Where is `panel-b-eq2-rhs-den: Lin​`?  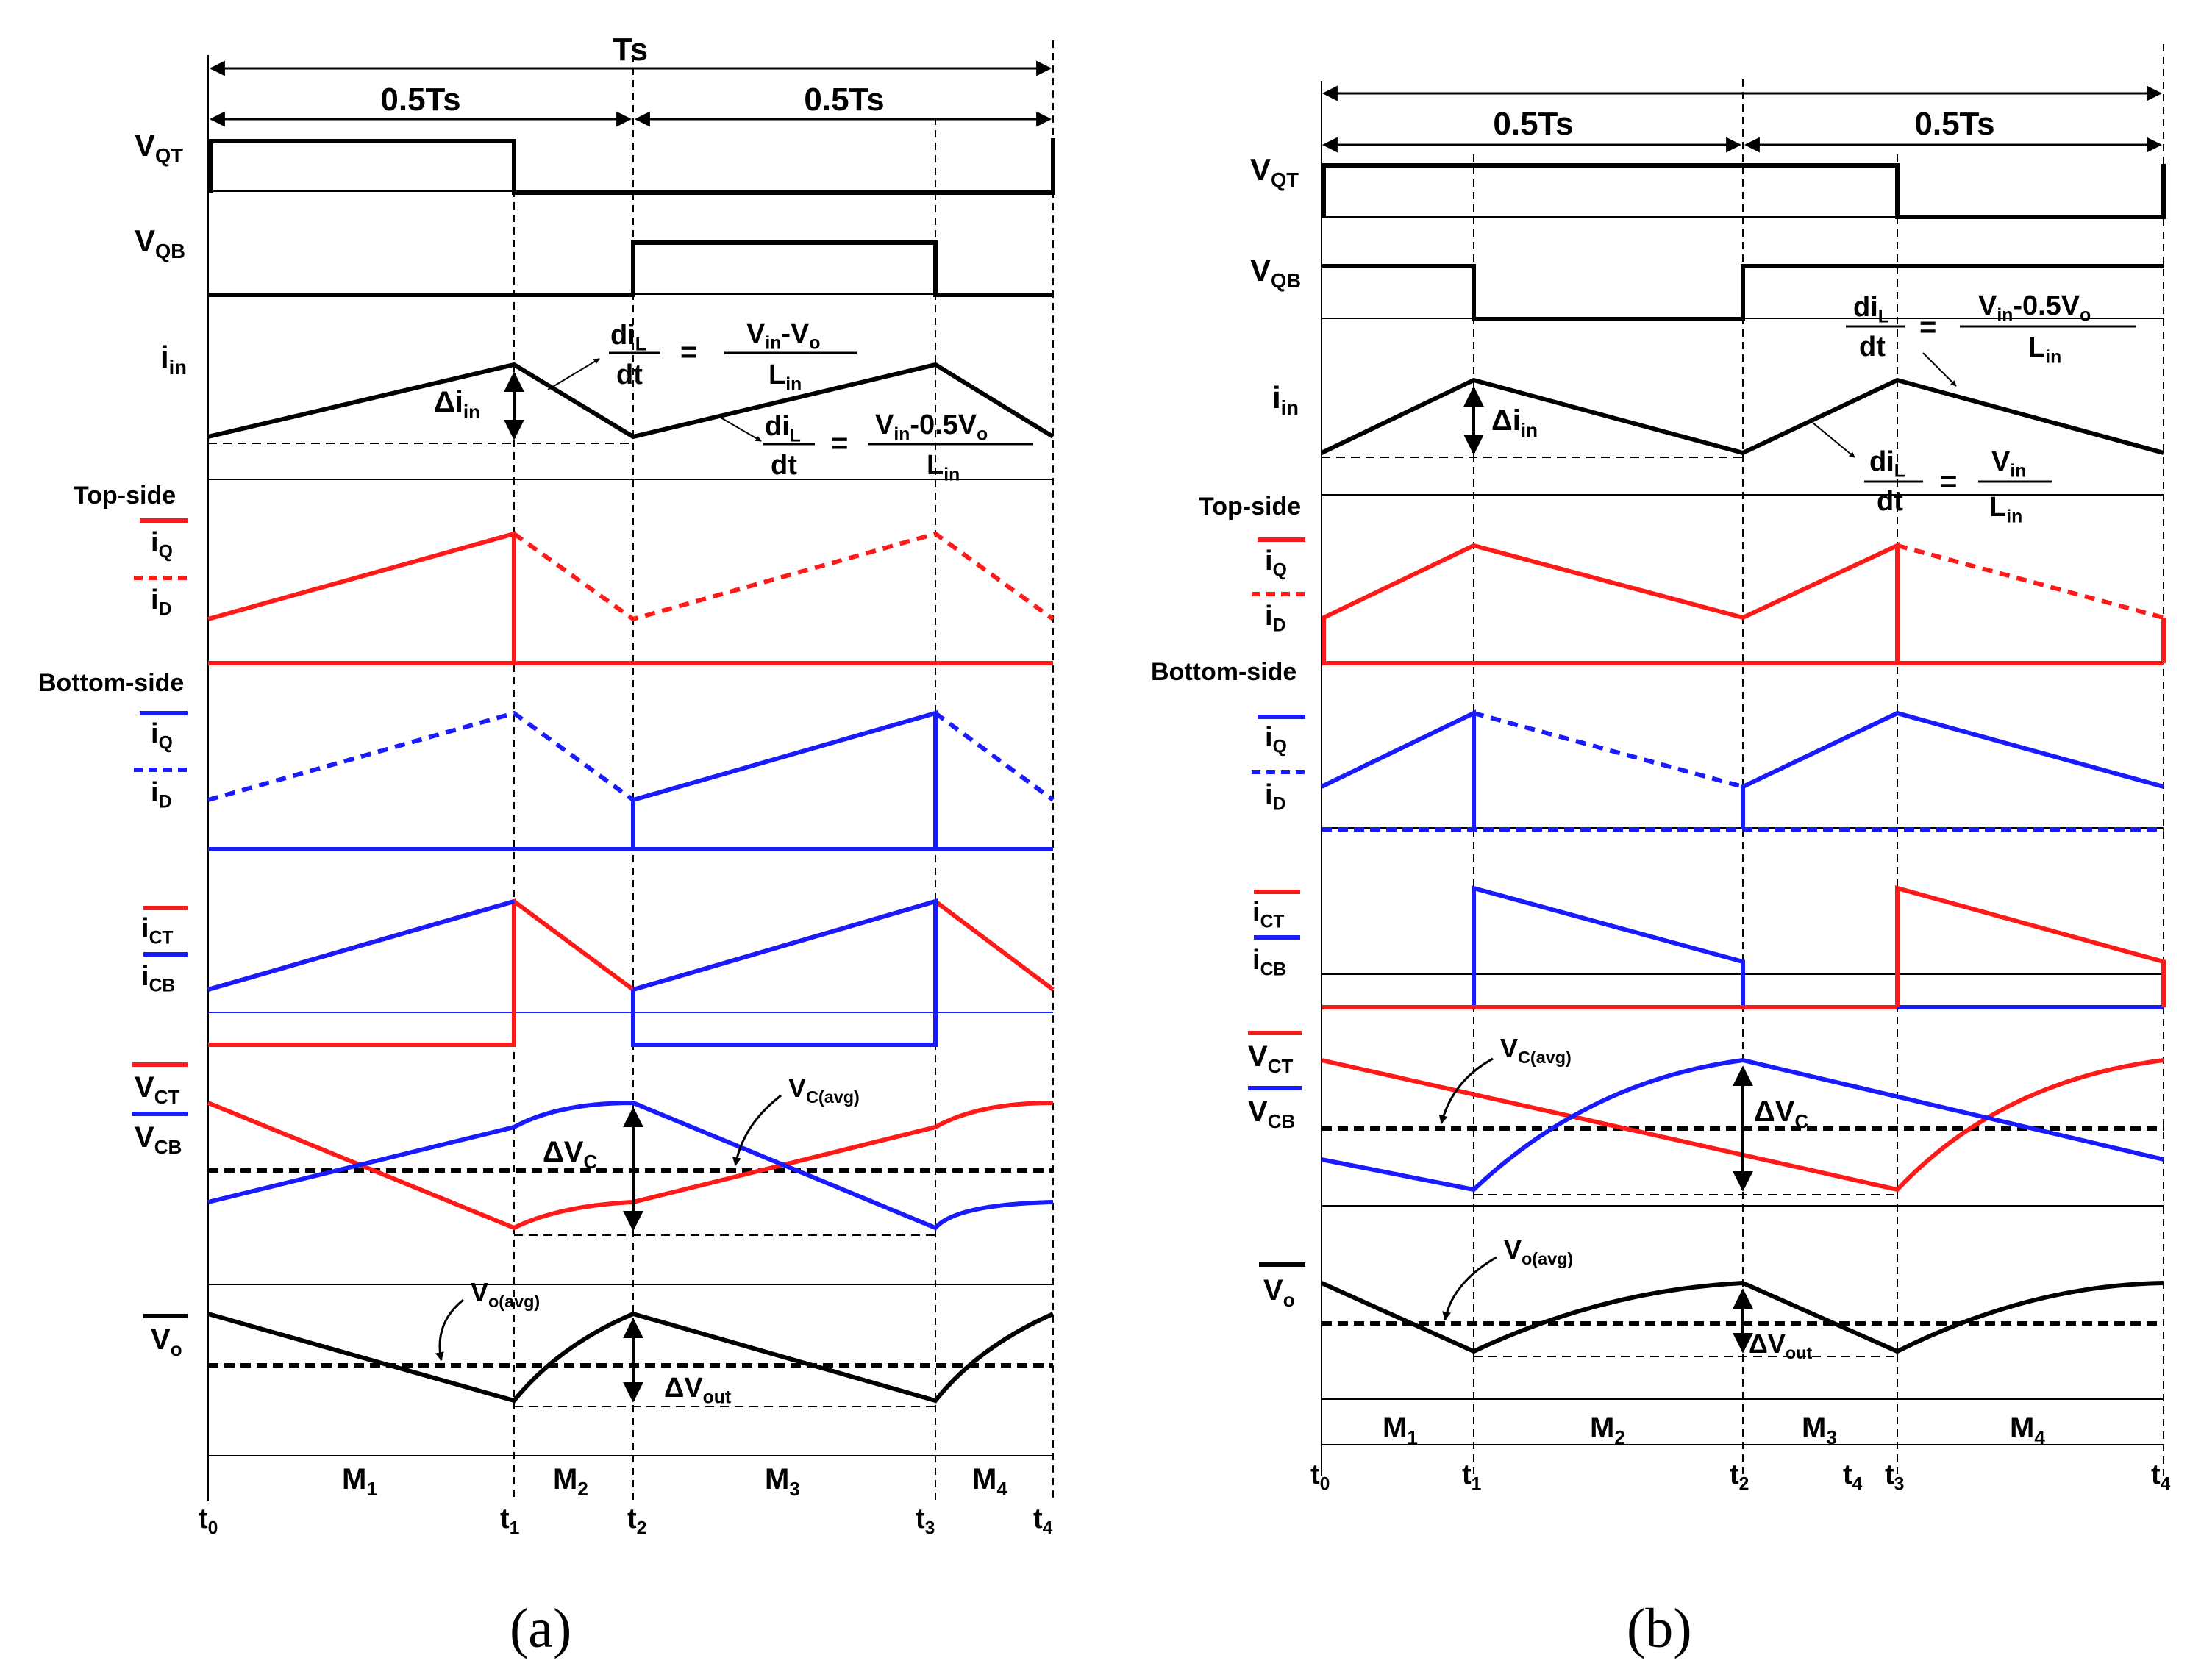
panel-b-eq2-rhs-den: Lin​ is located at coordinates (2006, 509).